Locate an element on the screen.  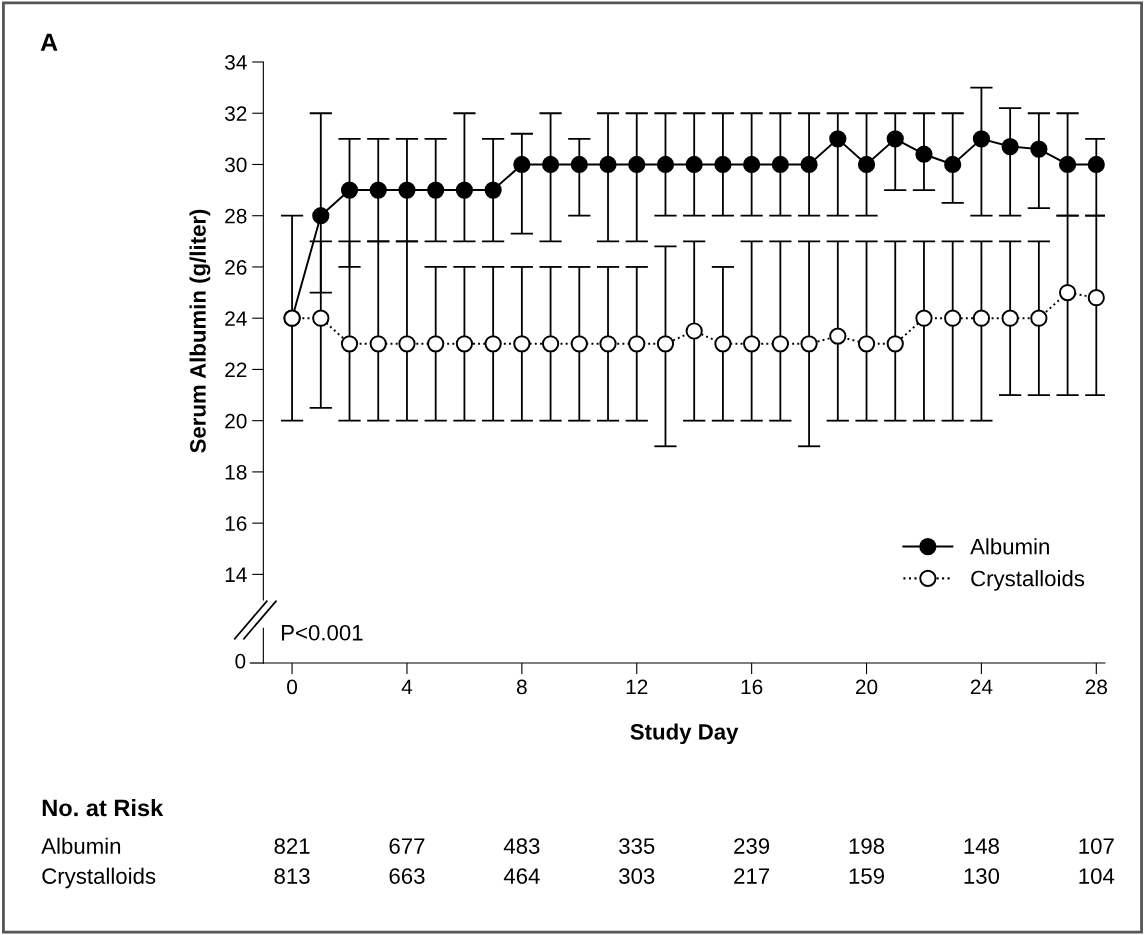
text: No. at Risk is located at coordinates (103, 807).